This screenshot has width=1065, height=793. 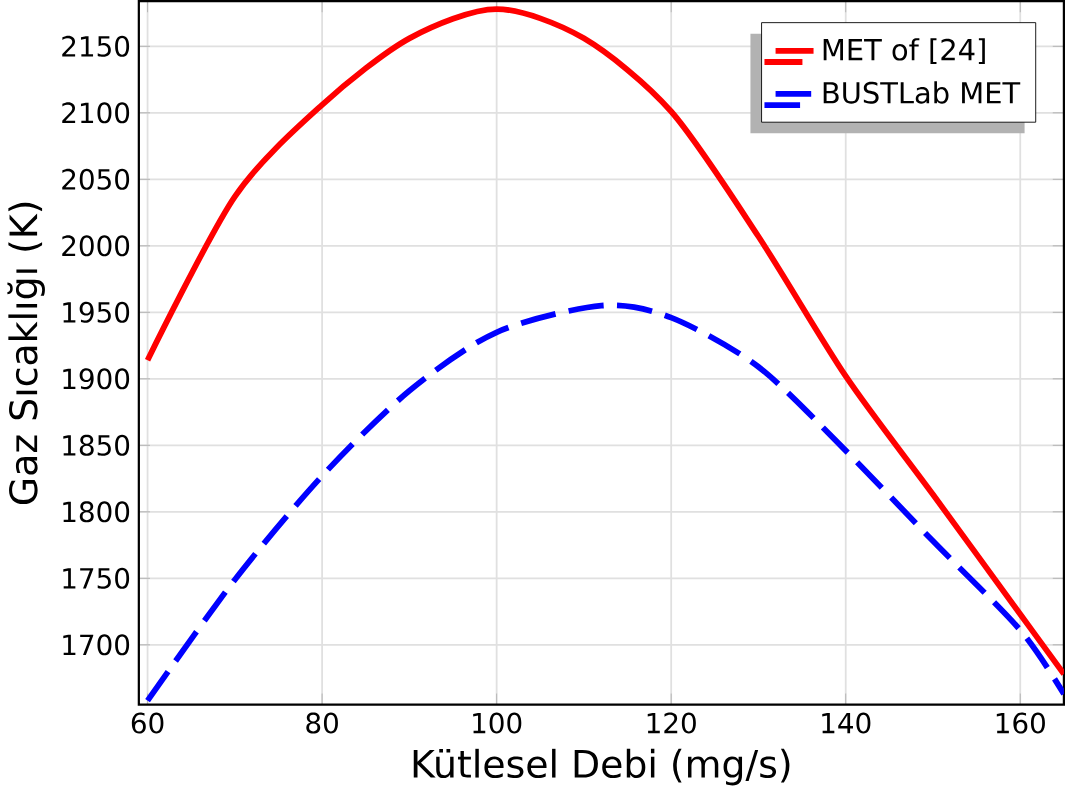 What do you see at coordinates (147, 723) in the screenshot?
I see `x-tick-label: 60` at bounding box center [147, 723].